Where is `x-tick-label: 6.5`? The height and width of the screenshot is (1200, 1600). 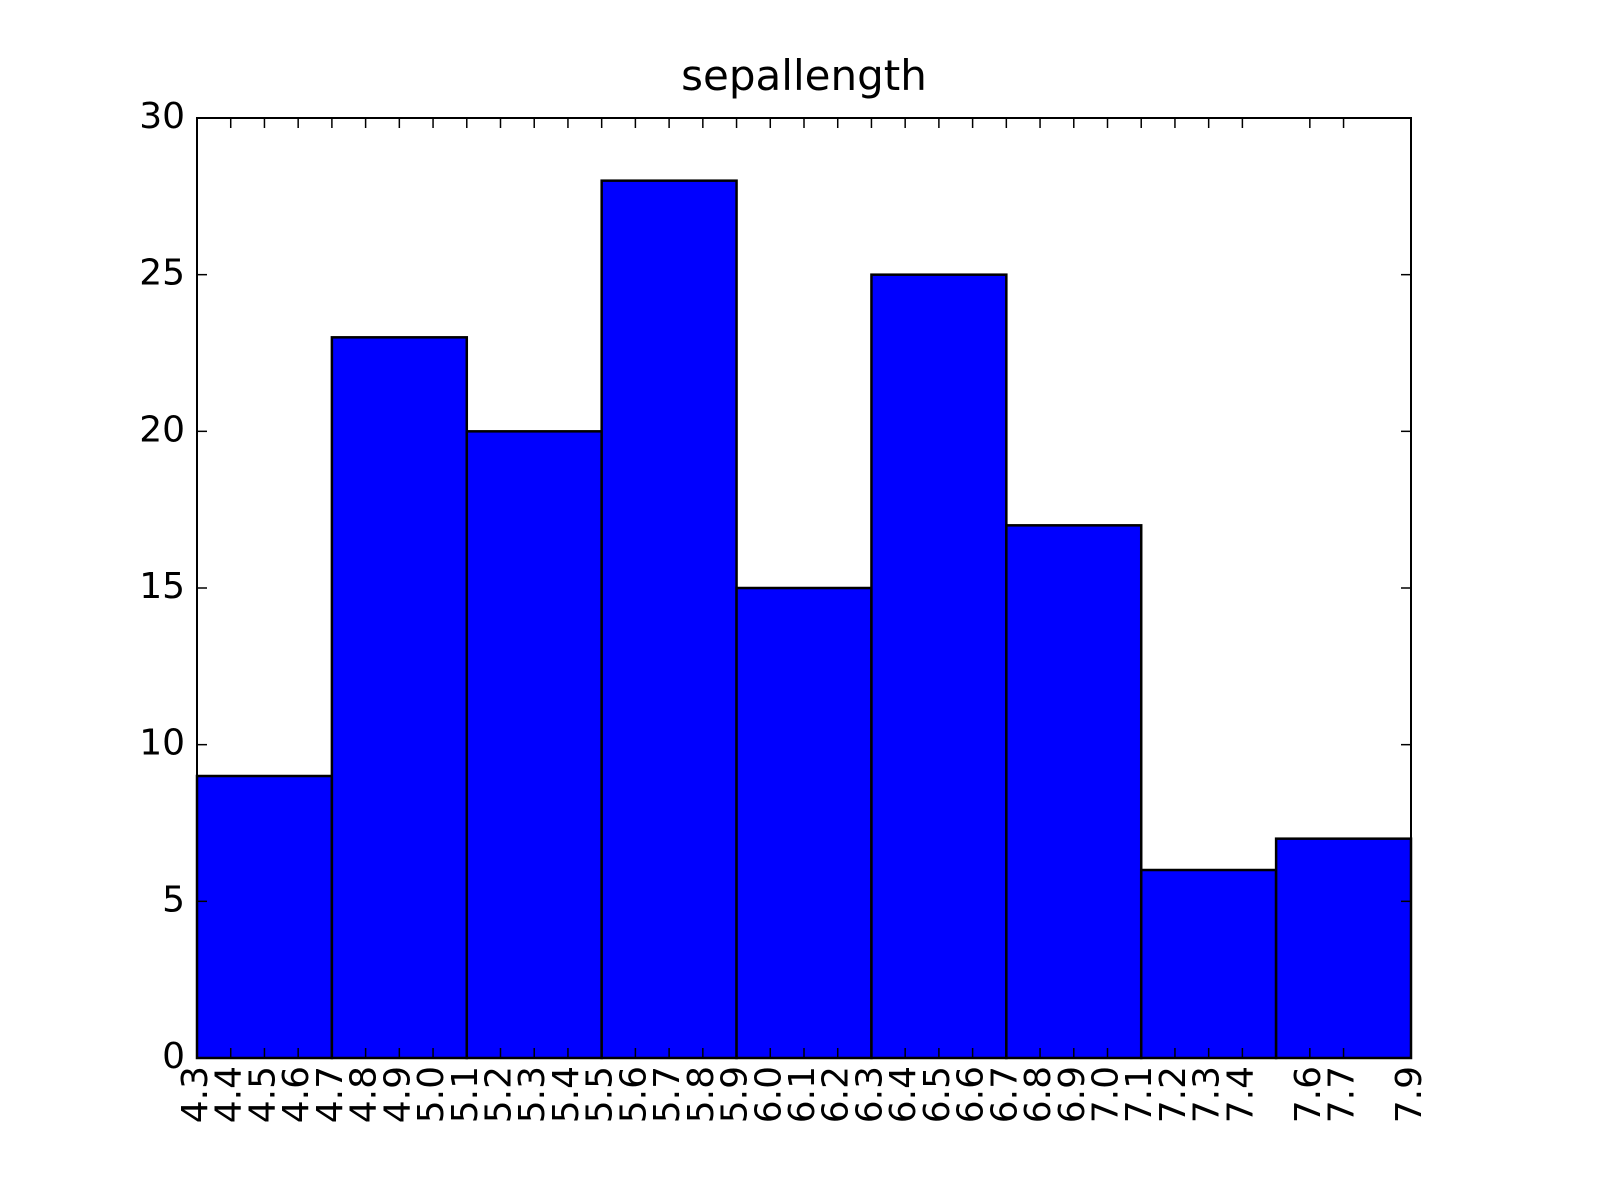 x-tick-label: 6.5 is located at coordinates (937, 1094).